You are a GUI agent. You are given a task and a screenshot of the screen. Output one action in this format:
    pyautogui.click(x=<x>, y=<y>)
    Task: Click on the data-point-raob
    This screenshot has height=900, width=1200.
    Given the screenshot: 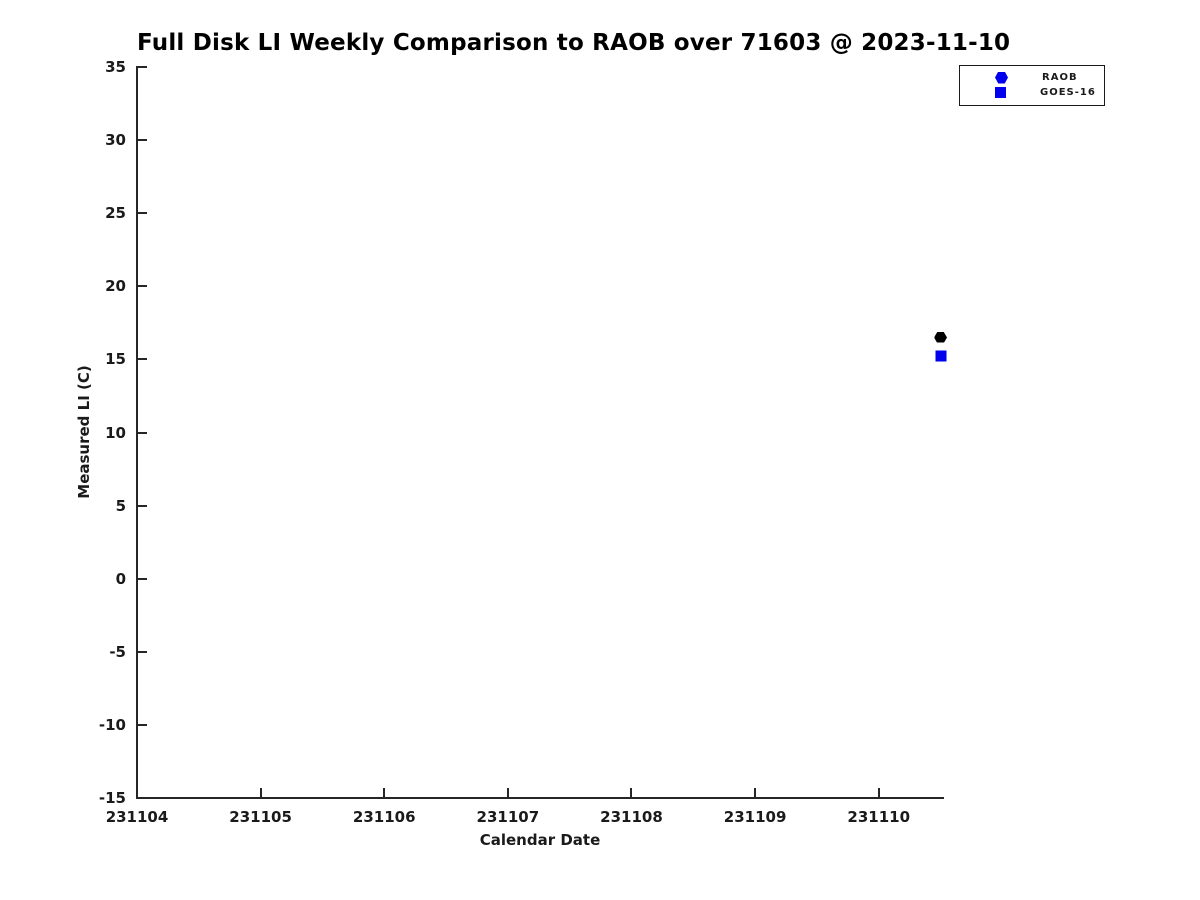 What is the action you would take?
    pyautogui.click(x=941, y=337)
    